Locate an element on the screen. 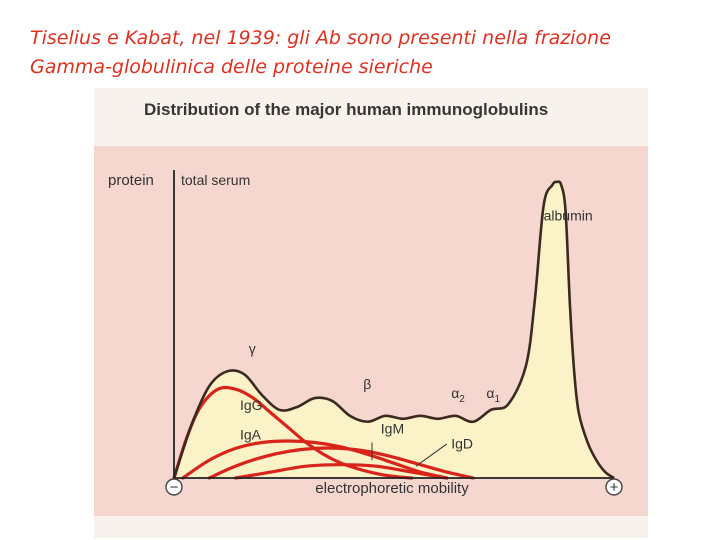  igd-leader-line is located at coordinates (431, 455).